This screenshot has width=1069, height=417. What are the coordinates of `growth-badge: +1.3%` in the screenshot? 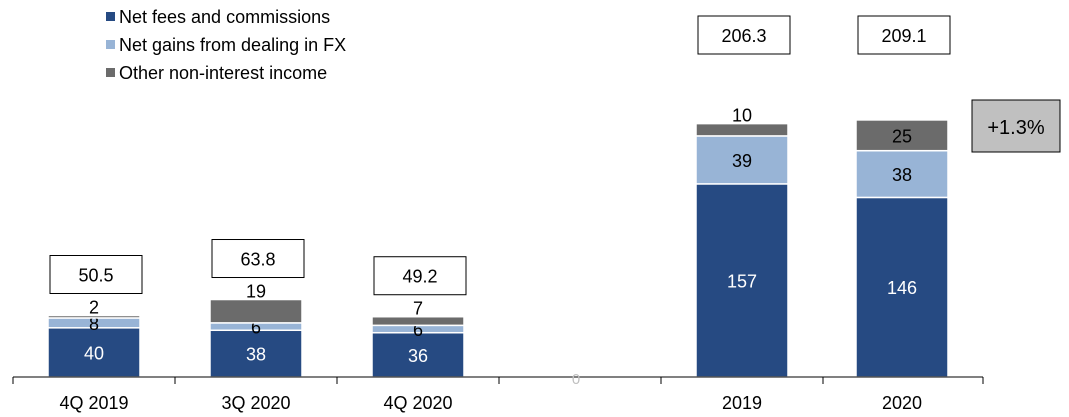 It's located at (1016, 126).